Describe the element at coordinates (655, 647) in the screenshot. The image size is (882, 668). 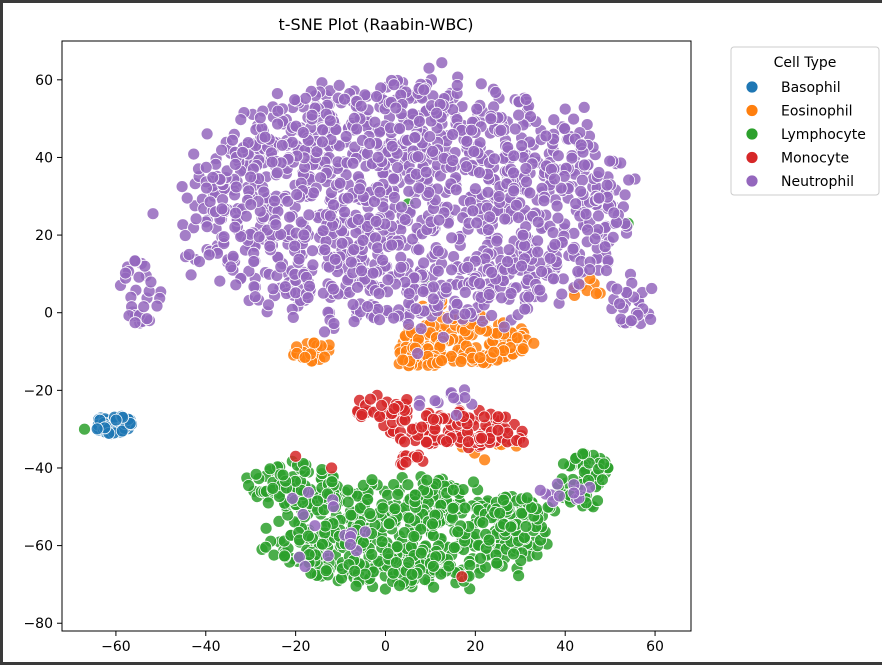
I see `x-tick-label: 60` at that location.